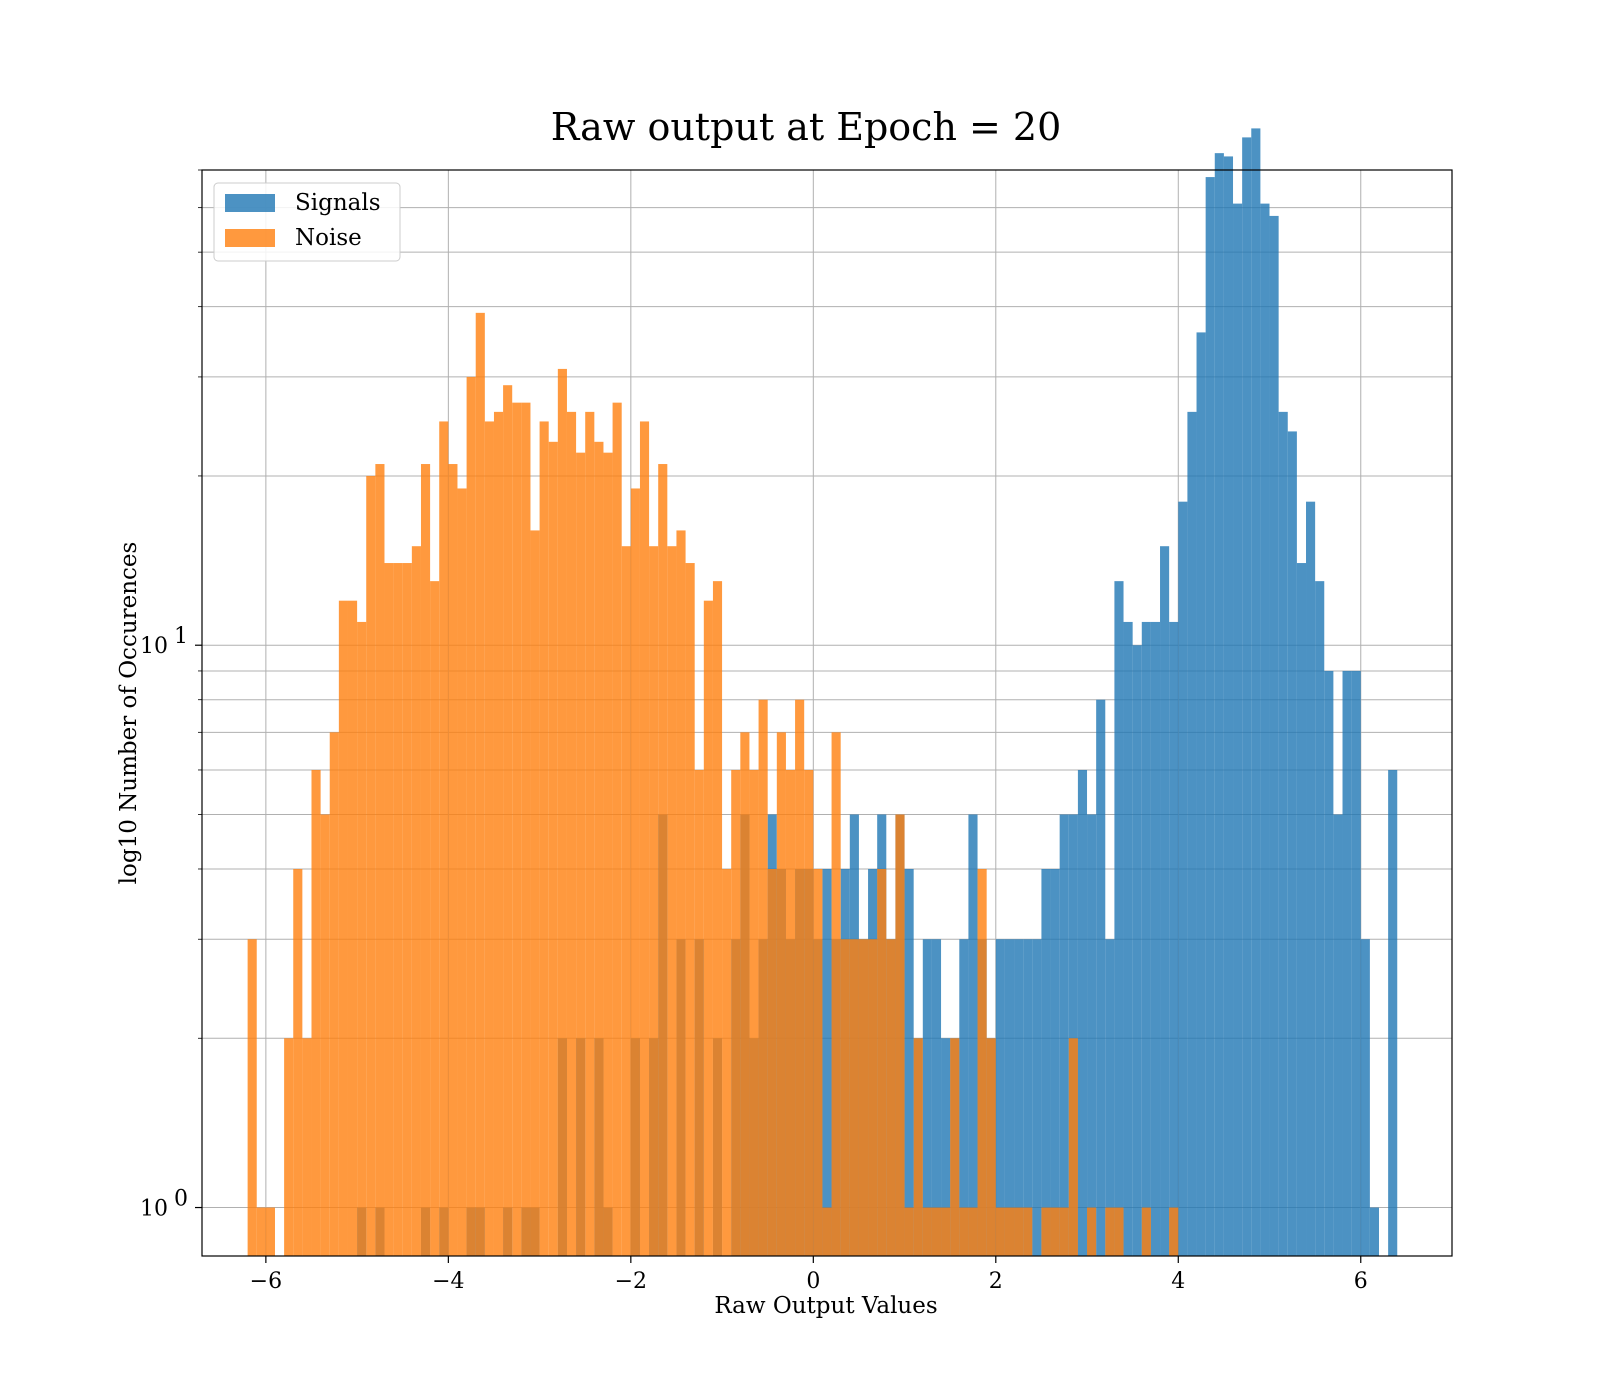  Describe the element at coordinates (181, 636) in the screenshot. I see `y-tick-exponent: 1` at that location.